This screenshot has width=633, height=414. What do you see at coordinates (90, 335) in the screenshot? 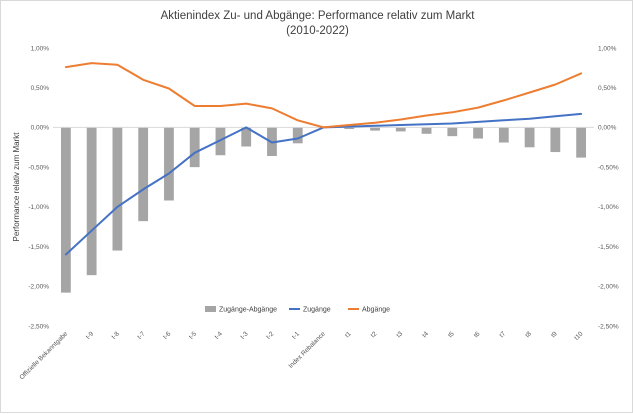
I see `x-tick-label: t-9` at bounding box center [90, 335].